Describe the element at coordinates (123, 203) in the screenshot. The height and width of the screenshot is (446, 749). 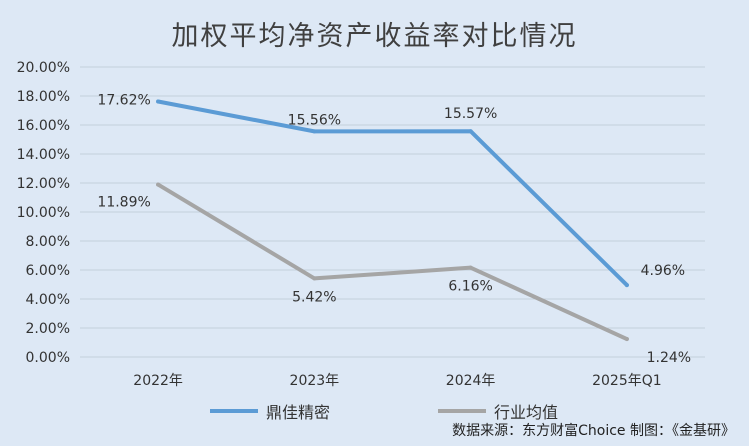
I see `data-label: 11.89%` at that location.